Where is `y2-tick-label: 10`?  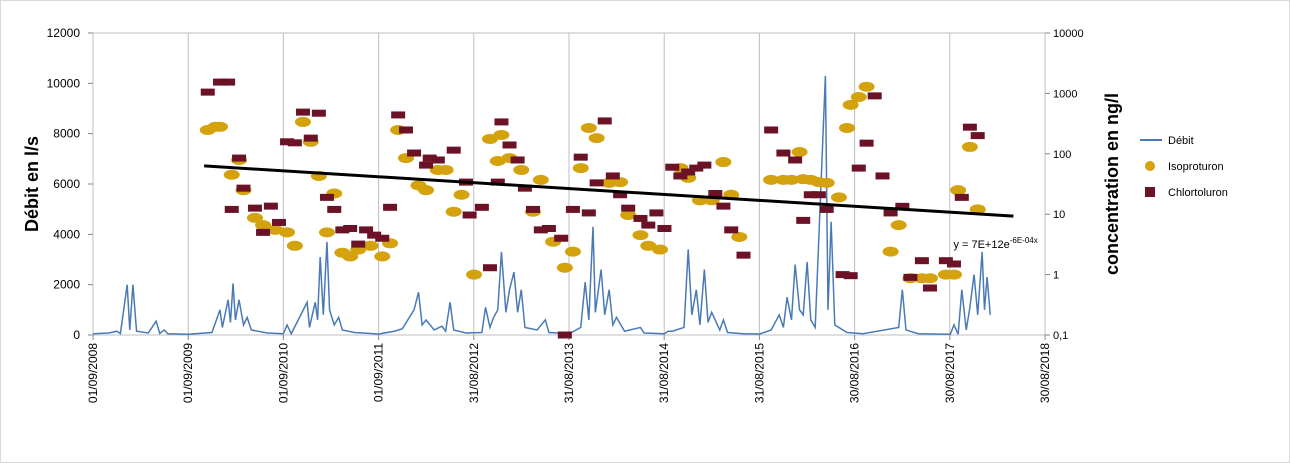
y2-tick-label: 10 is located at coordinates (1059, 215).